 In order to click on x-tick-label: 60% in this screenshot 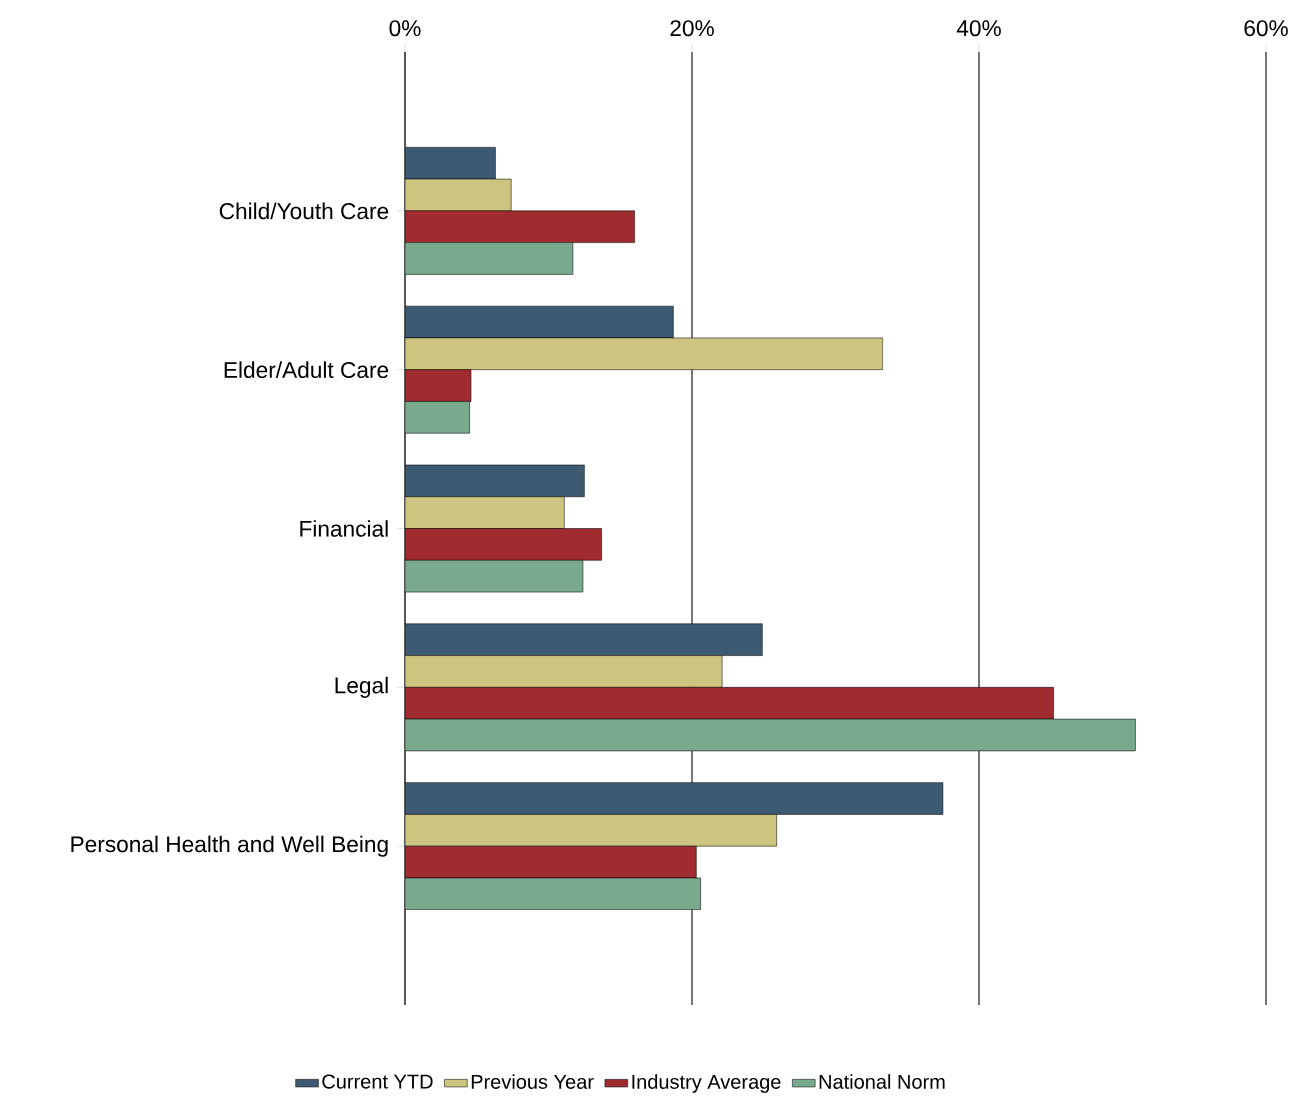, I will do `click(1266, 28)`.